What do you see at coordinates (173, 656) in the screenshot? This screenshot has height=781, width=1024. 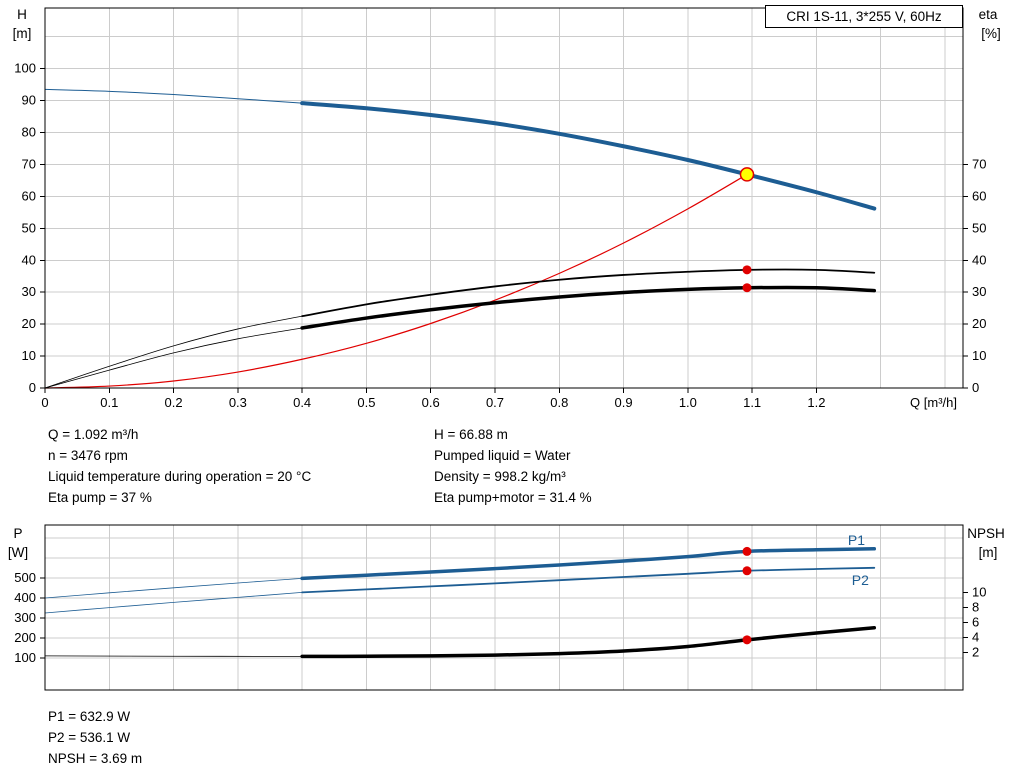 I see `series-npsh-curve-lead` at bounding box center [173, 656].